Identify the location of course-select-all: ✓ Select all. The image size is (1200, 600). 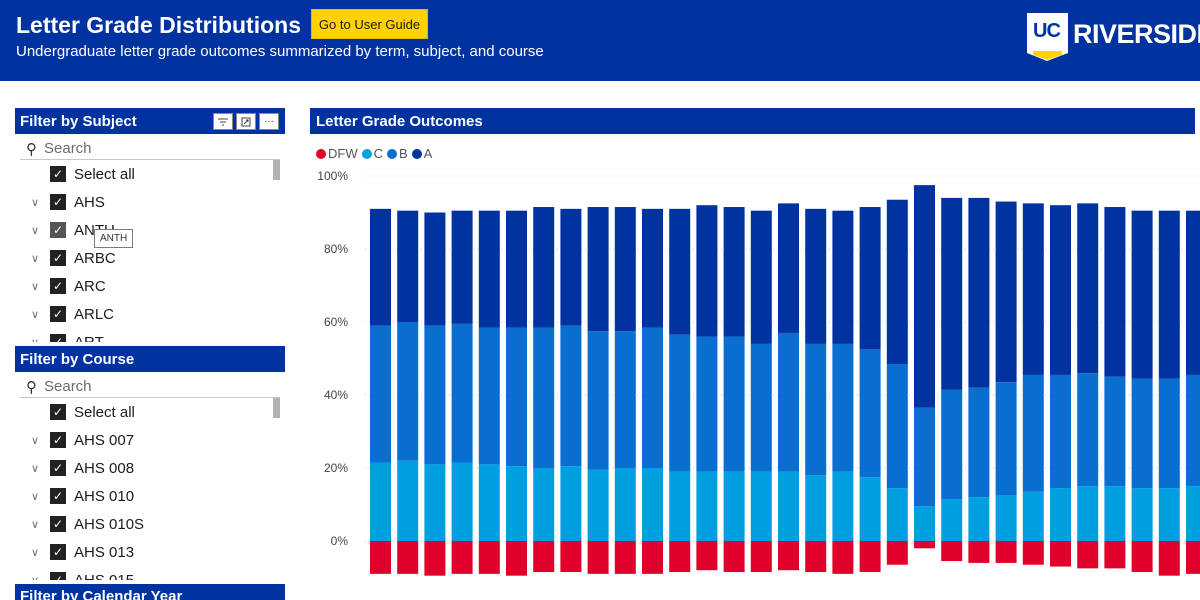
(152, 412).